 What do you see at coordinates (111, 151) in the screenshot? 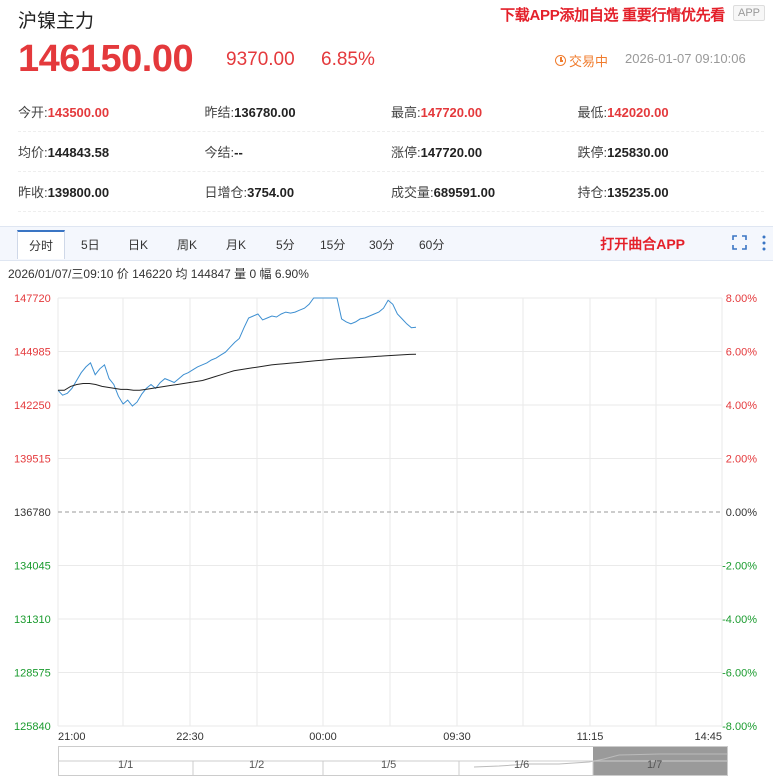
I see `stat-cell: 均价:144843.58` at bounding box center [111, 151].